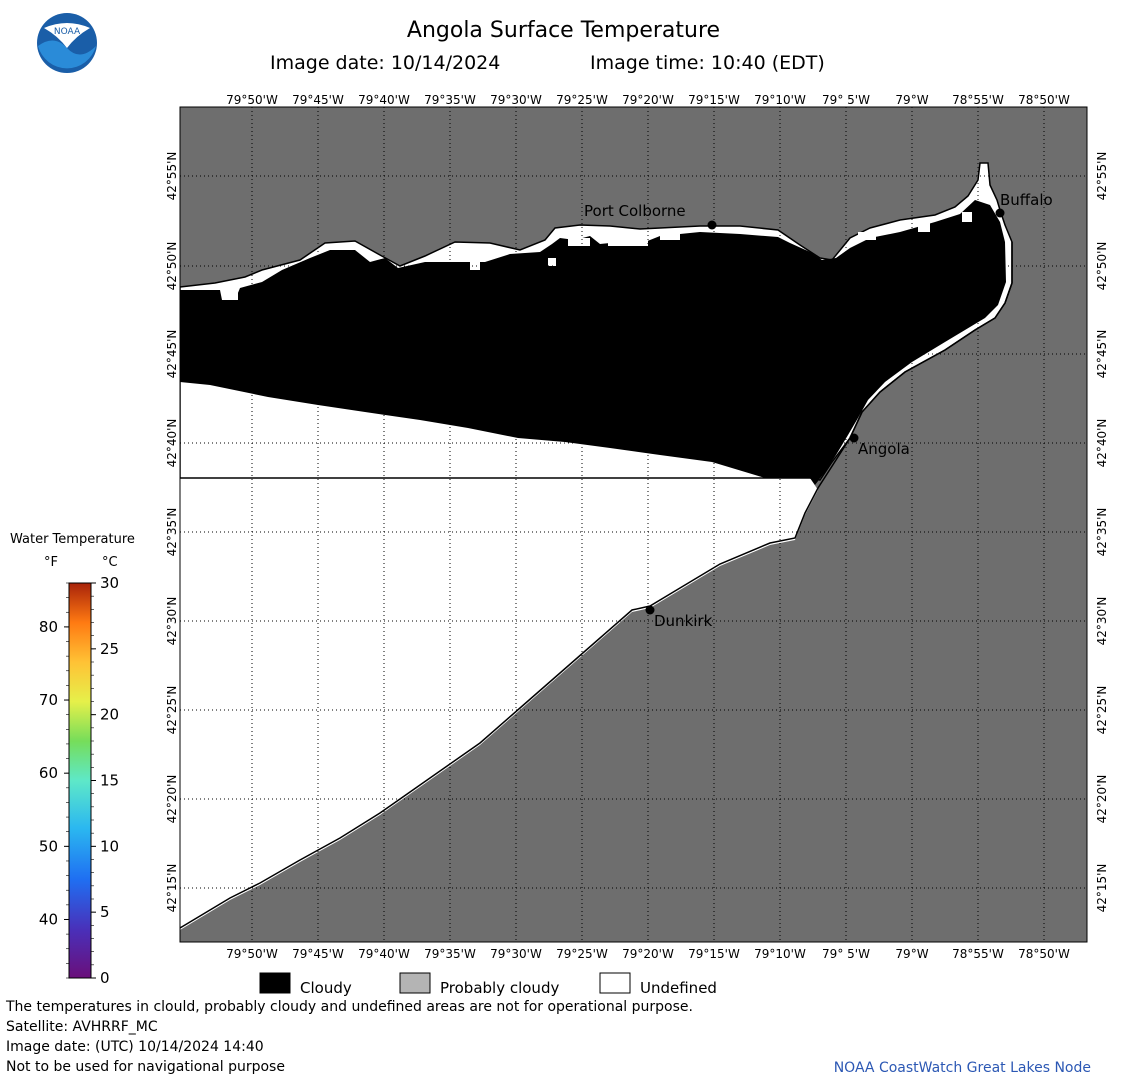 The height and width of the screenshot is (1084, 1127). I want to click on key-cloudy-label: Cloudy, so click(326, 988).